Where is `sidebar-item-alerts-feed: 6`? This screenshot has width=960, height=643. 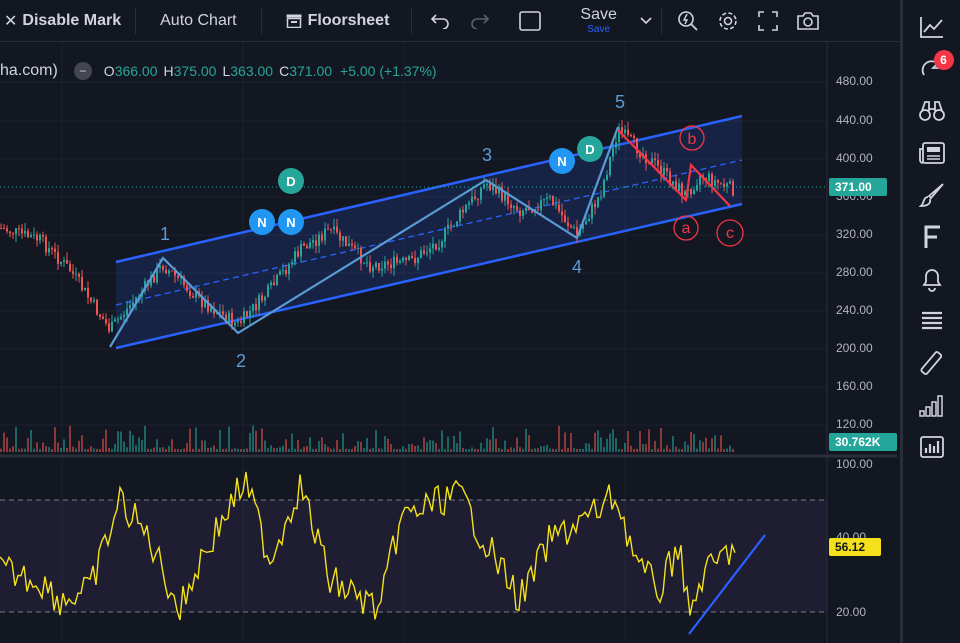 sidebar-item-alerts-feed: 6 is located at coordinates (932, 68).